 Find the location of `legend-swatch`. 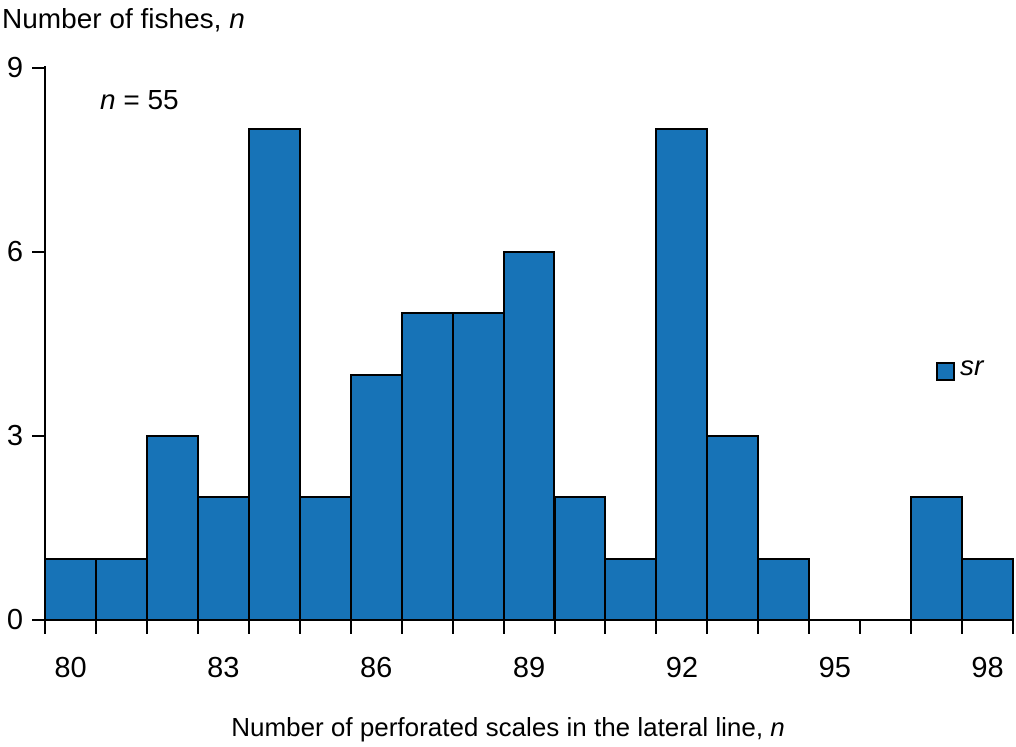

legend-swatch is located at coordinates (945, 371).